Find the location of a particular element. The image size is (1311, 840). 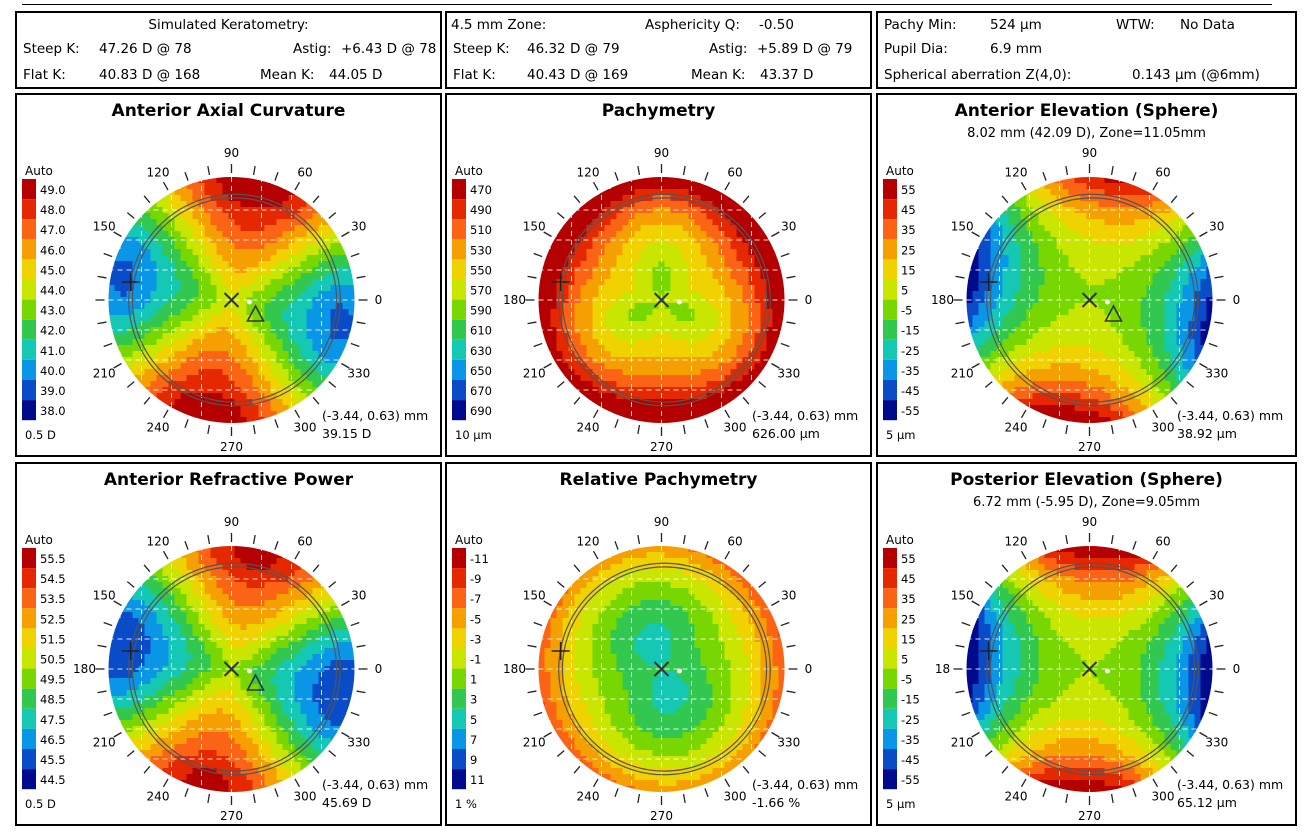

zone-steep-k-label: Steep K: is located at coordinates (481, 49).